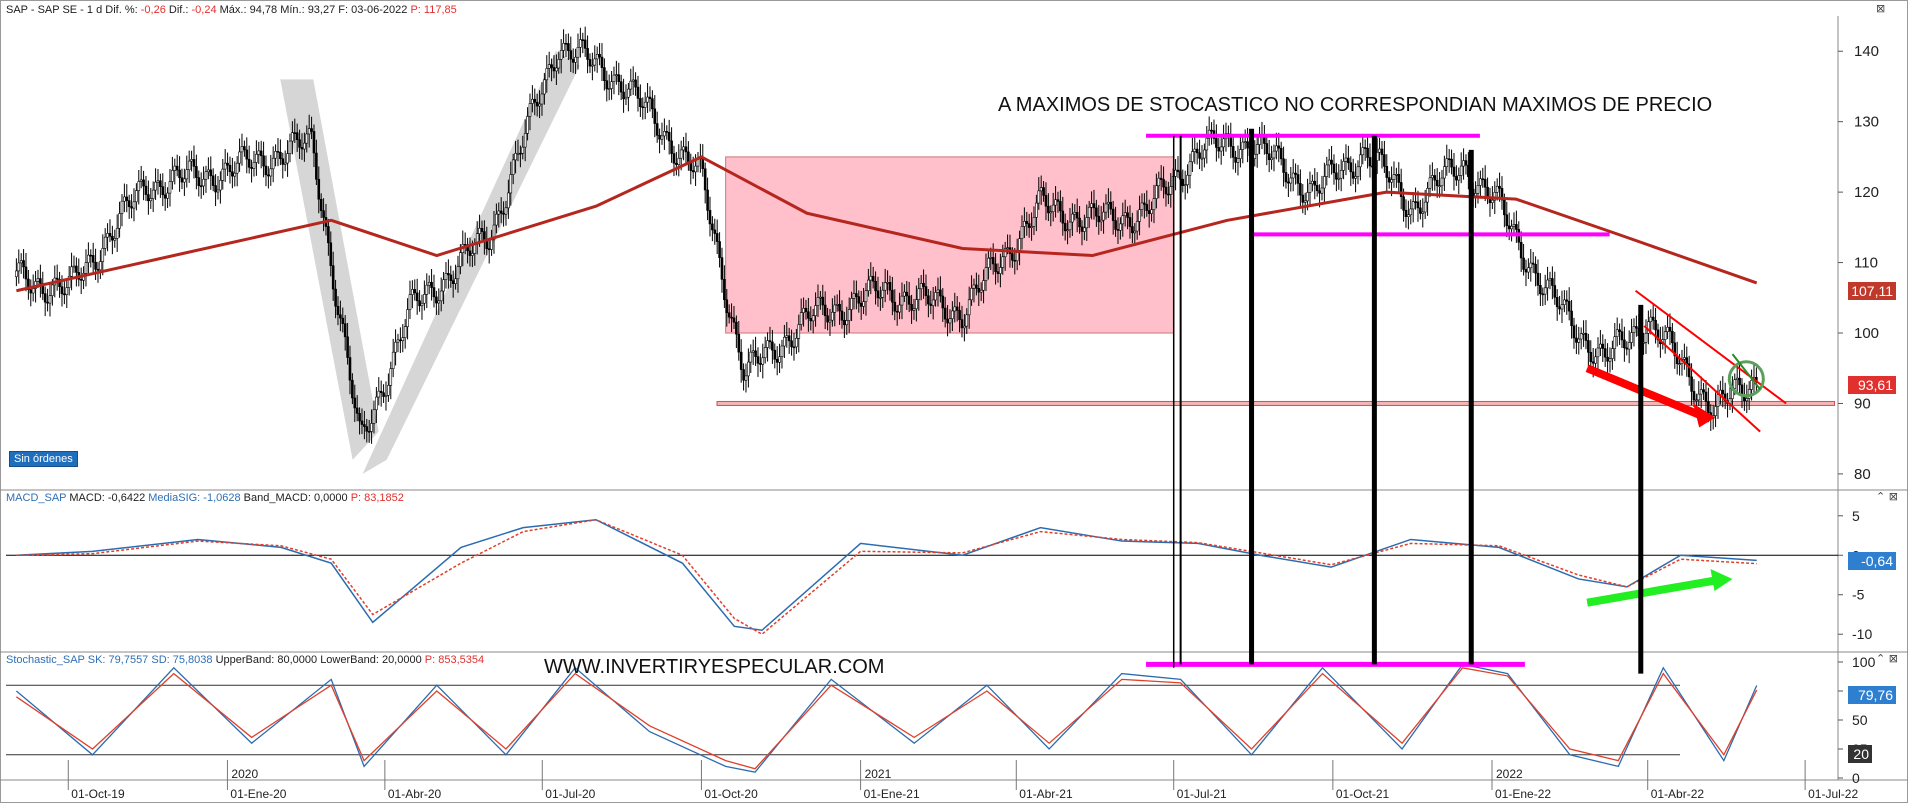  Describe the element at coordinates (1881, 8) in the screenshot. I see `panel-close-icon: ⊠` at that location.